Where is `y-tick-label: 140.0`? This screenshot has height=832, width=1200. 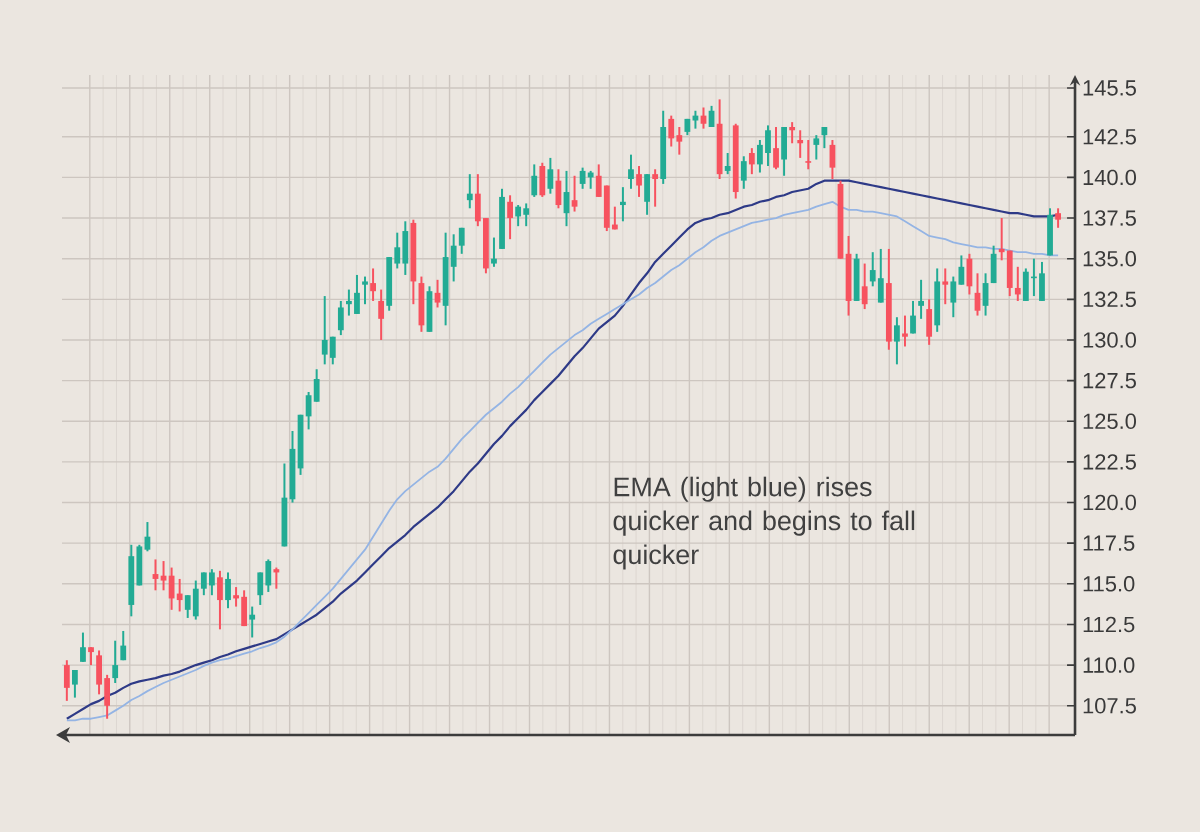
y-tick-label: 140.0 is located at coordinates (1110, 177).